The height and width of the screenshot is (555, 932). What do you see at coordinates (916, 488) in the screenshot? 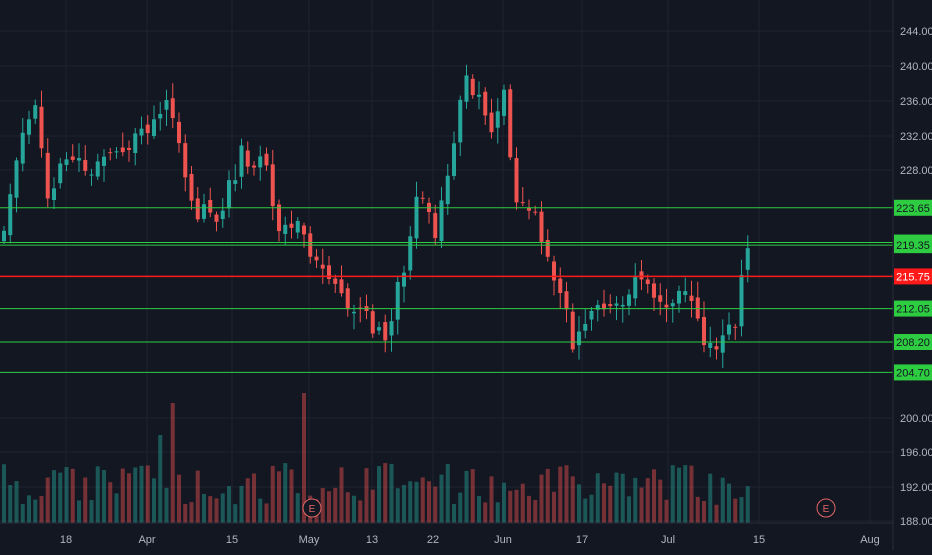
I see `y-tick-label: 192.00` at bounding box center [916, 488].